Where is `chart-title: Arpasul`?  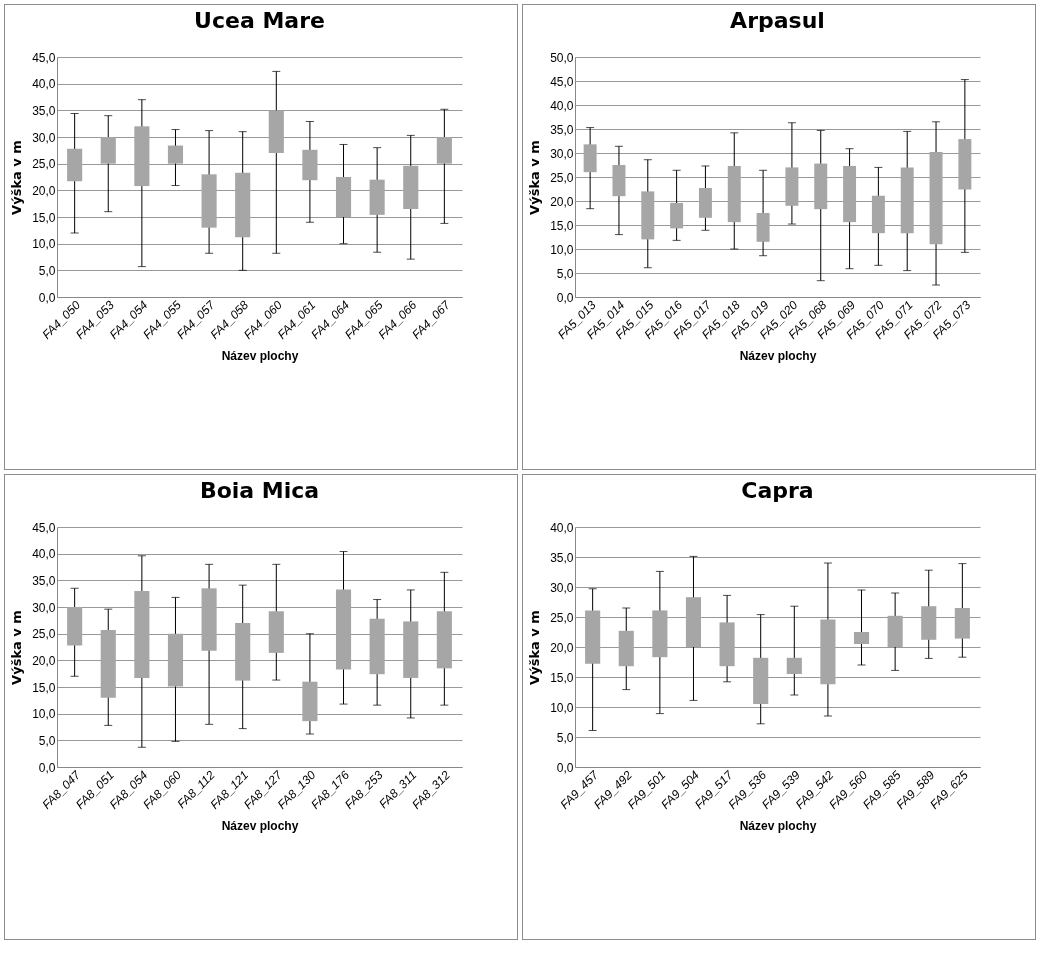
chart-title: Arpasul is located at coordinates (777, 20).